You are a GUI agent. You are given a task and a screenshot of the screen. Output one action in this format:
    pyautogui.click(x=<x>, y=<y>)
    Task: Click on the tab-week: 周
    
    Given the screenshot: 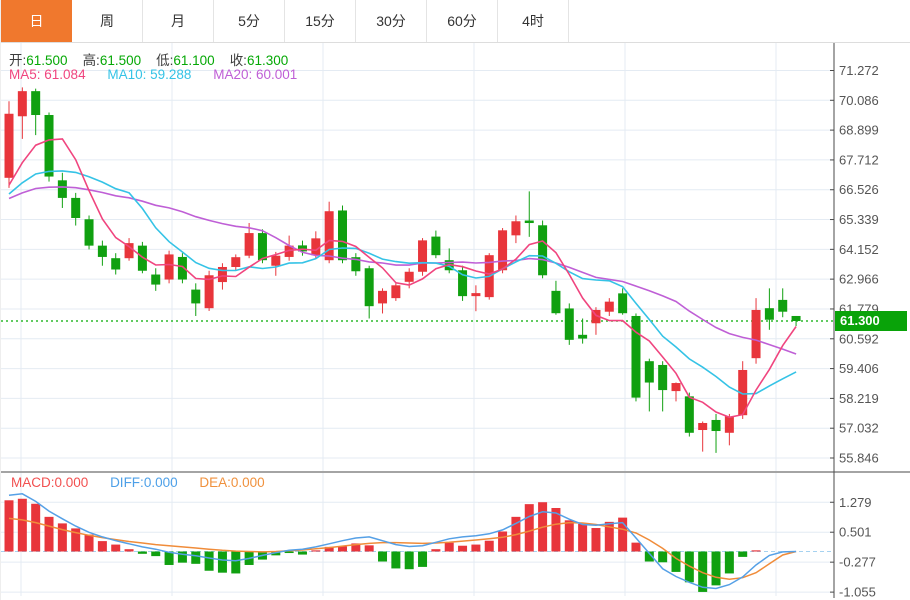 What is the action you would take?
    pyautogui.click(x=107, y=21)
    